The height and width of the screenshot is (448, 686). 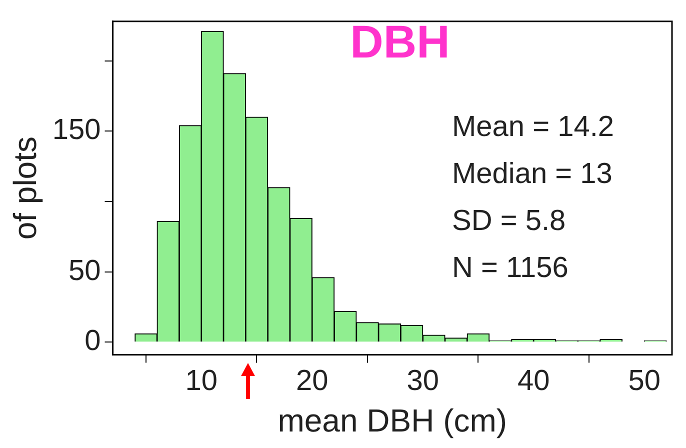 What do you see at coordinates (312, 381) in the screenshot?
I see `x-tick-label: 20` at bounding box center [312, 381].